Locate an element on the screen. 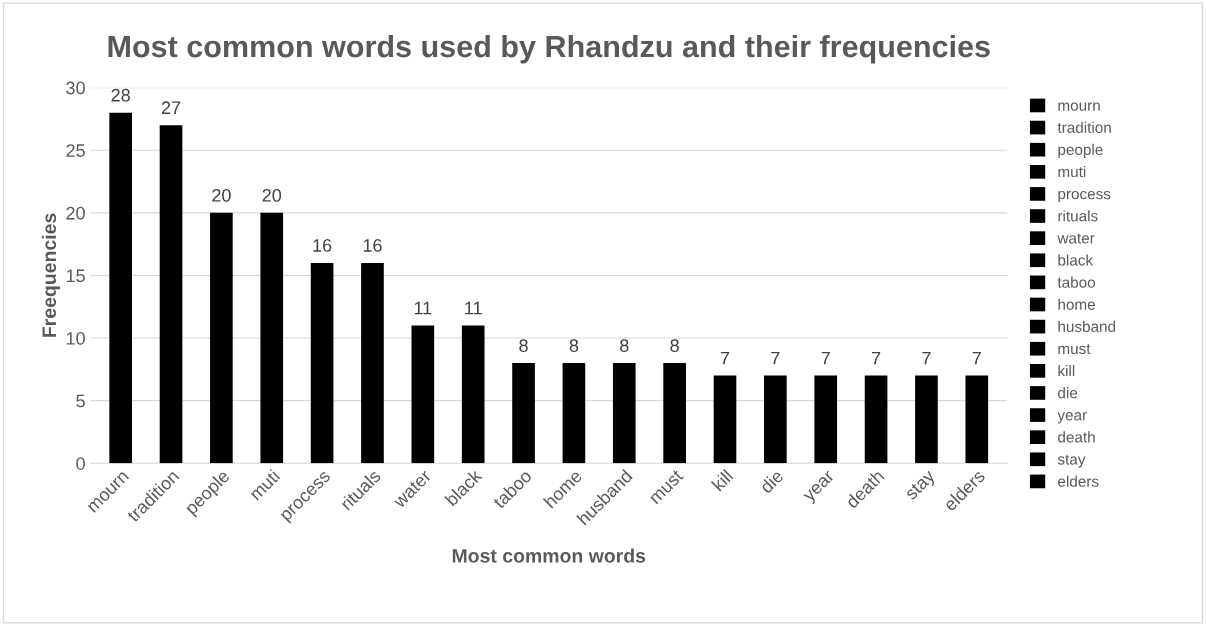 This screenshot has width=1206, height=626. x-axis-title: Most common words is located at coordinates (549, 555).